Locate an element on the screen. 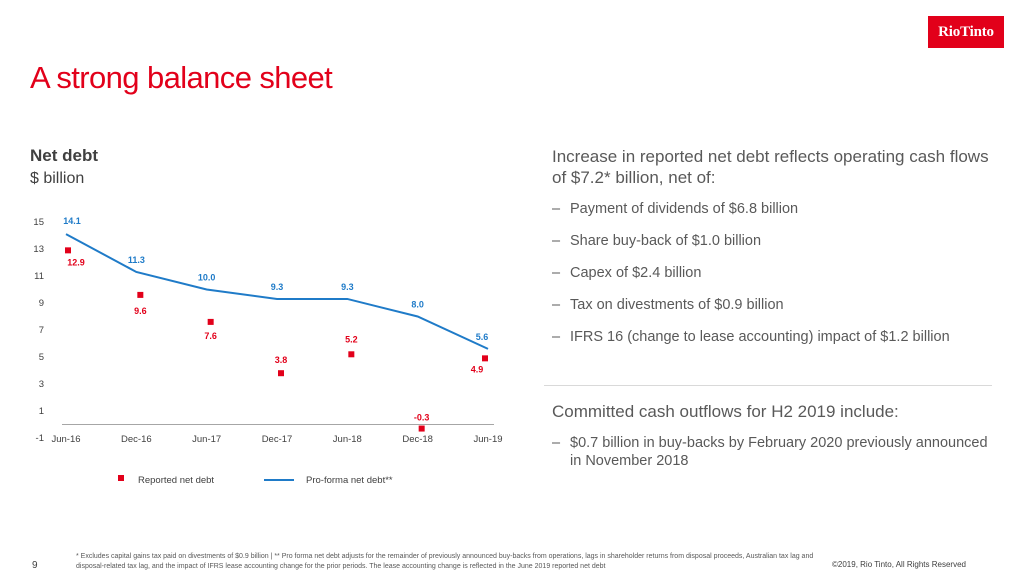 This screenshot has width=1024, height=583. x-tick-label: Dec-17 is located at coordinates (277, 439).